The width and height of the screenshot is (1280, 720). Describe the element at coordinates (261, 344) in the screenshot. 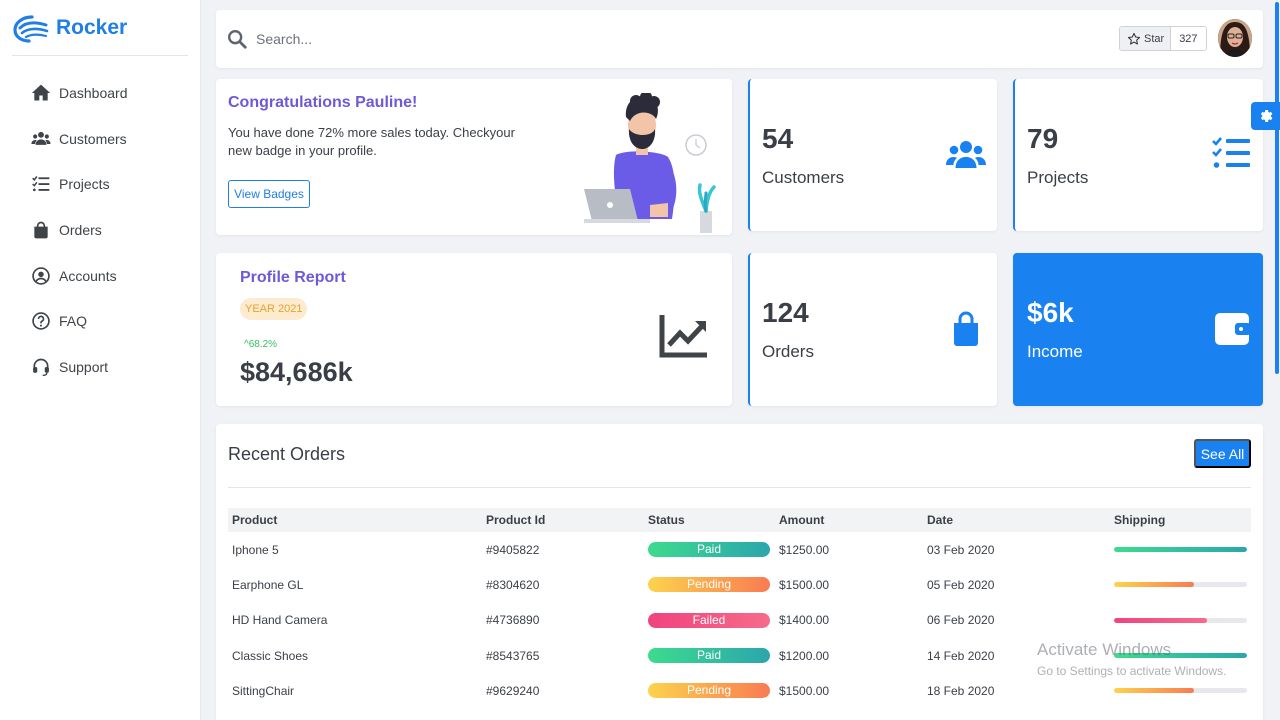

I see `growth-percent: ^68.2%` at that location.